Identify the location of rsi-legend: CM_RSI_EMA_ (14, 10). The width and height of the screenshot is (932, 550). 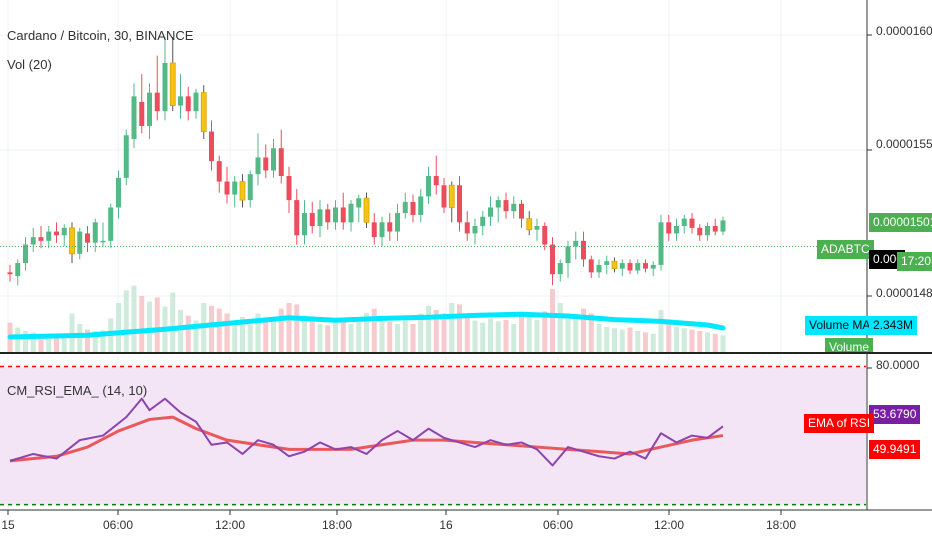
(77, 390).